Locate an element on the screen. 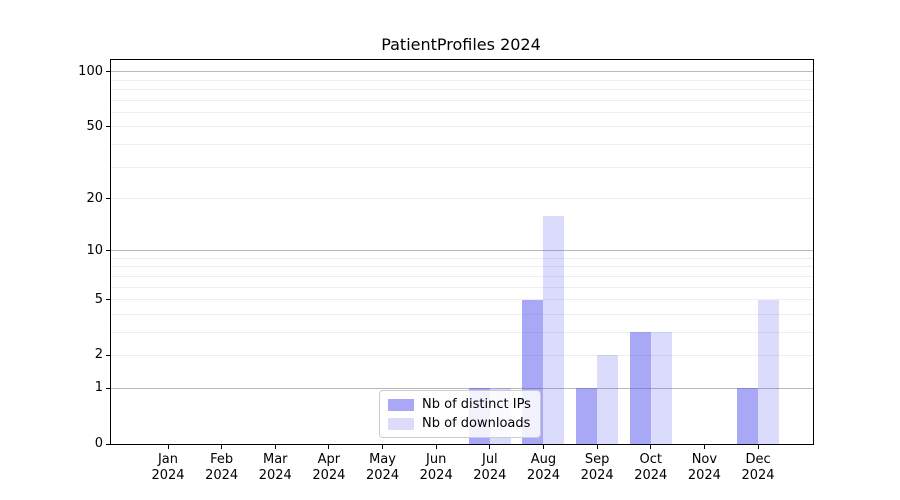 Image resolution: width=900 pixels, height=500 pixels. chart-title: PatientProfiles 2024 is located at coordinates (461, 44).